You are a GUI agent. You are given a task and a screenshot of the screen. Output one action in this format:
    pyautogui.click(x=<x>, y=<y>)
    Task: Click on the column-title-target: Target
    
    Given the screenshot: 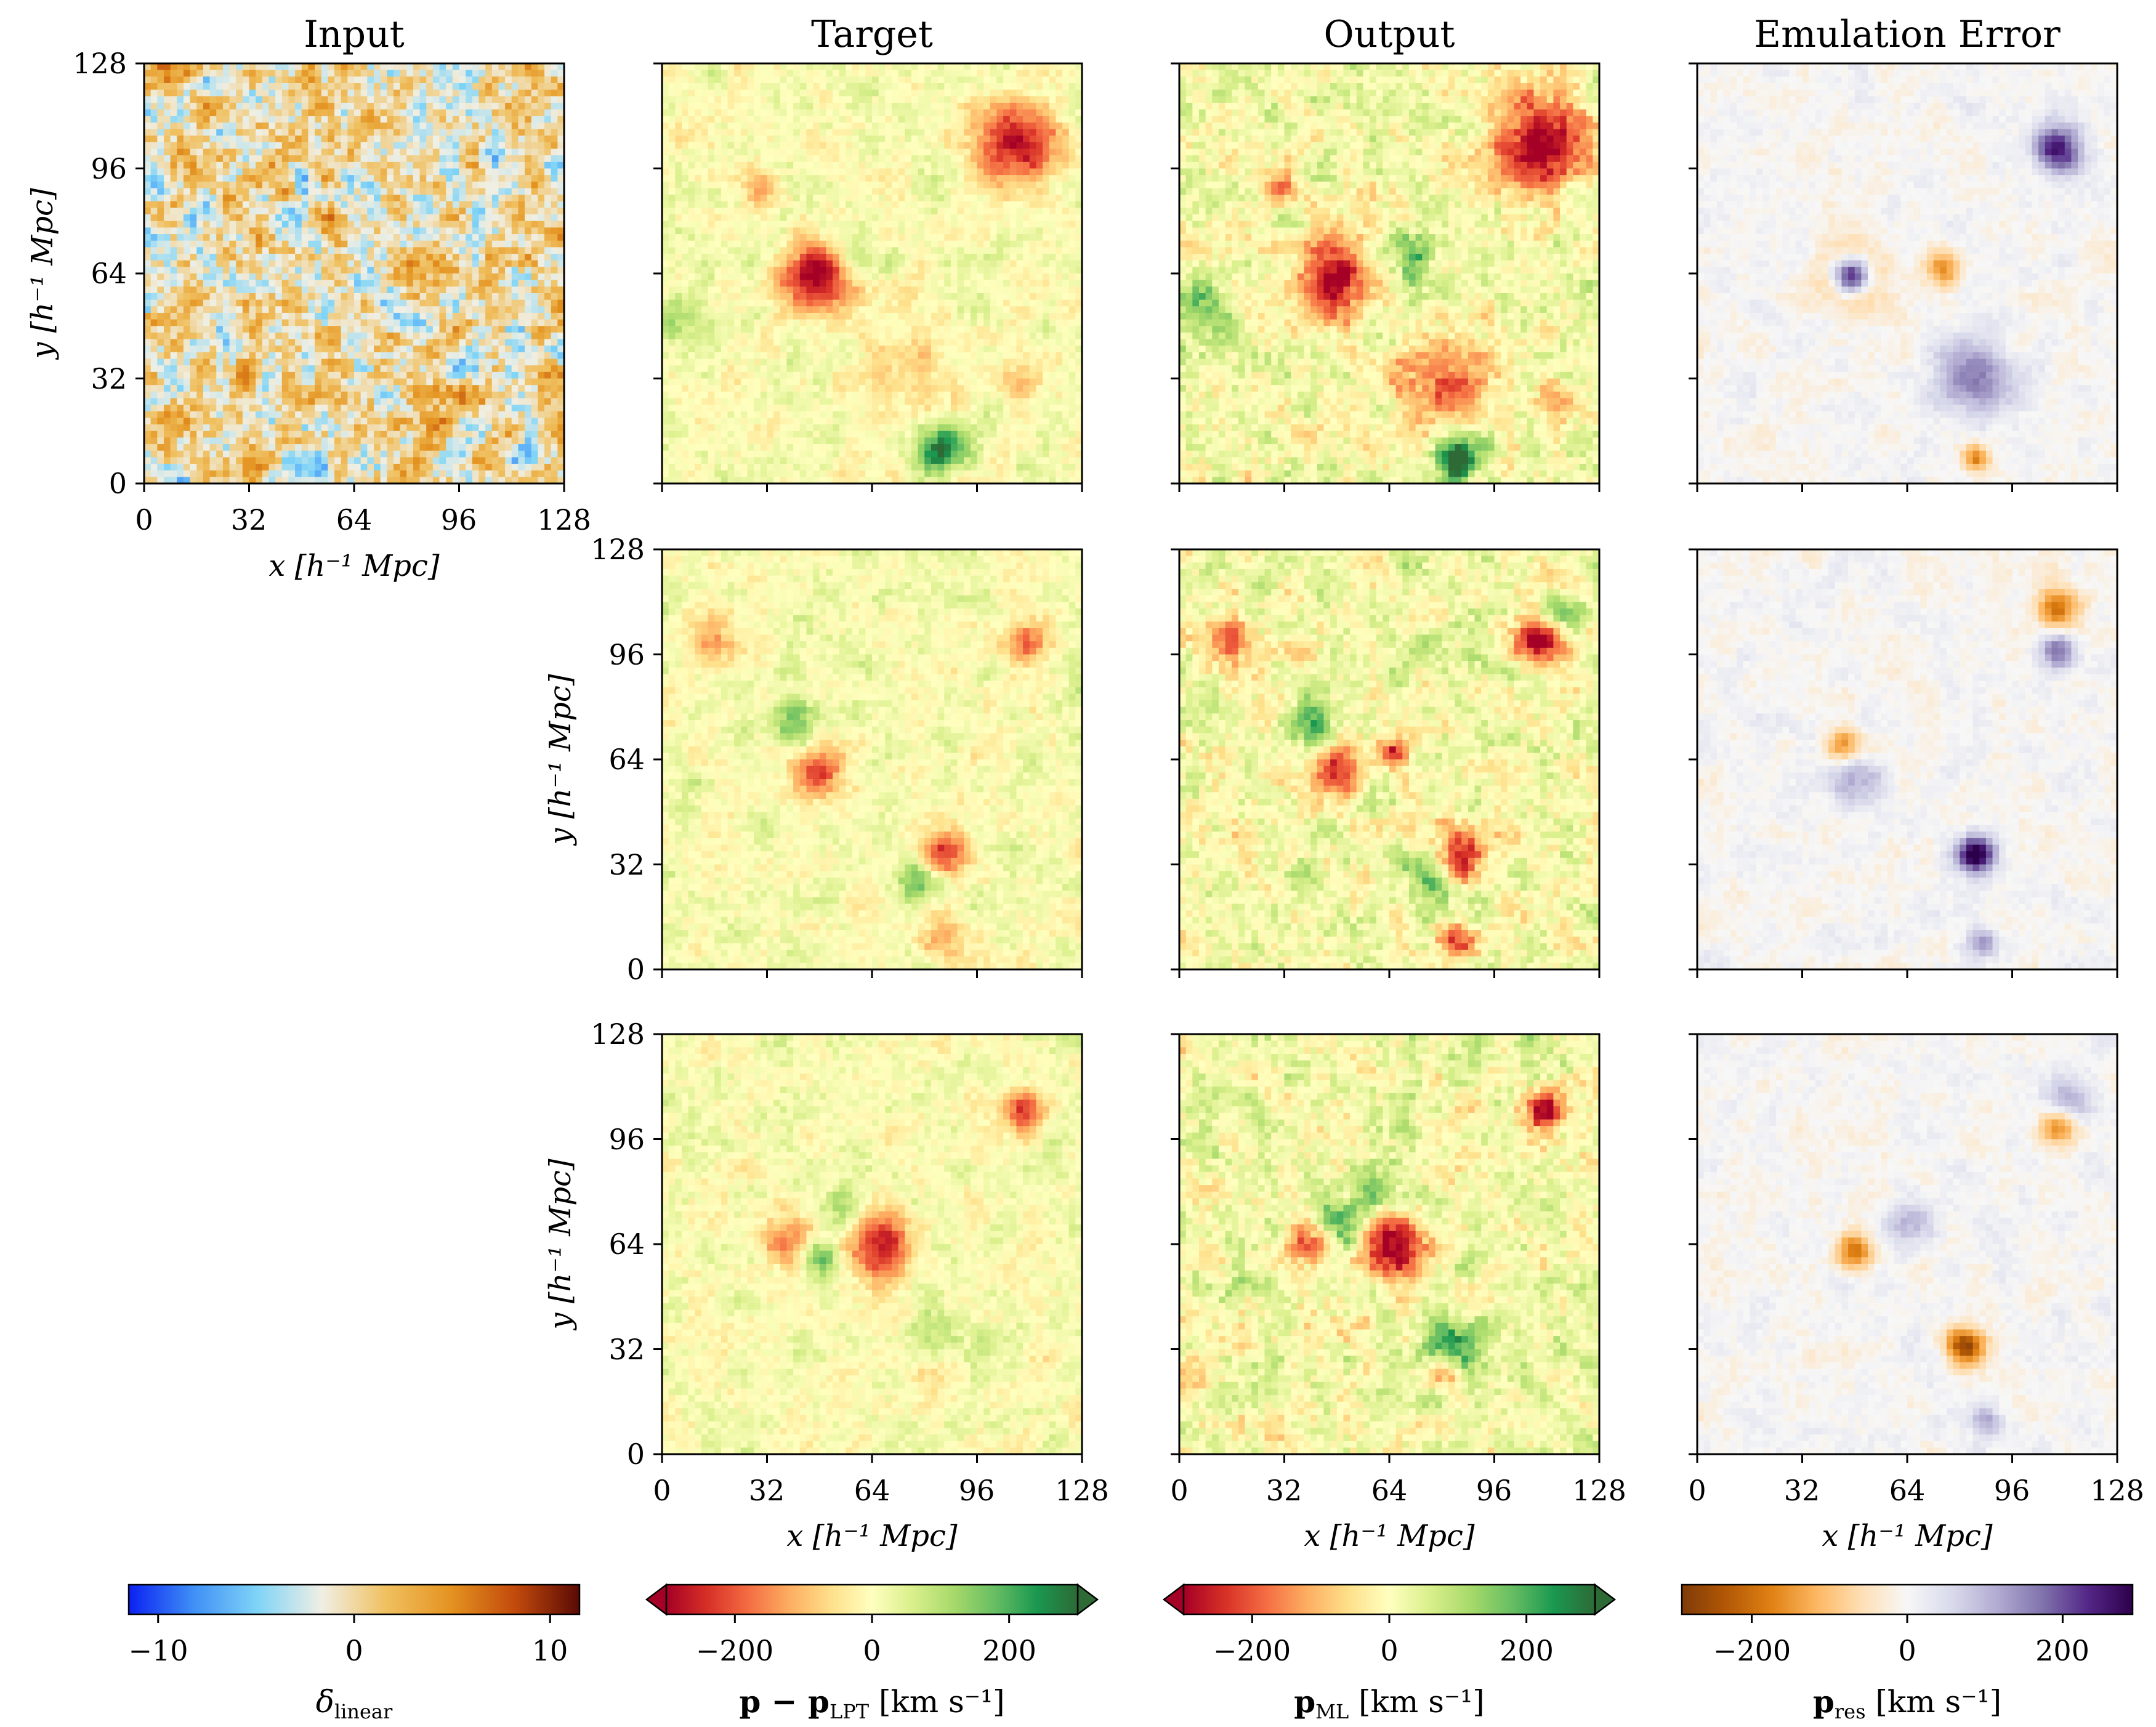 What is the action you would take?
    pyautogui.click(x=872, y=34)
    